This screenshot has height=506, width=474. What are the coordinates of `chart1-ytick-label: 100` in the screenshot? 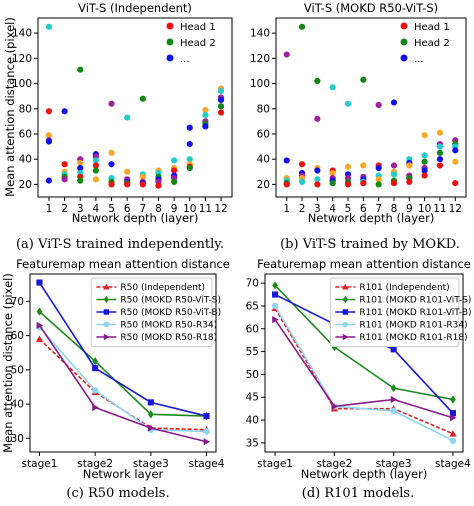 It's located at (22, 84).